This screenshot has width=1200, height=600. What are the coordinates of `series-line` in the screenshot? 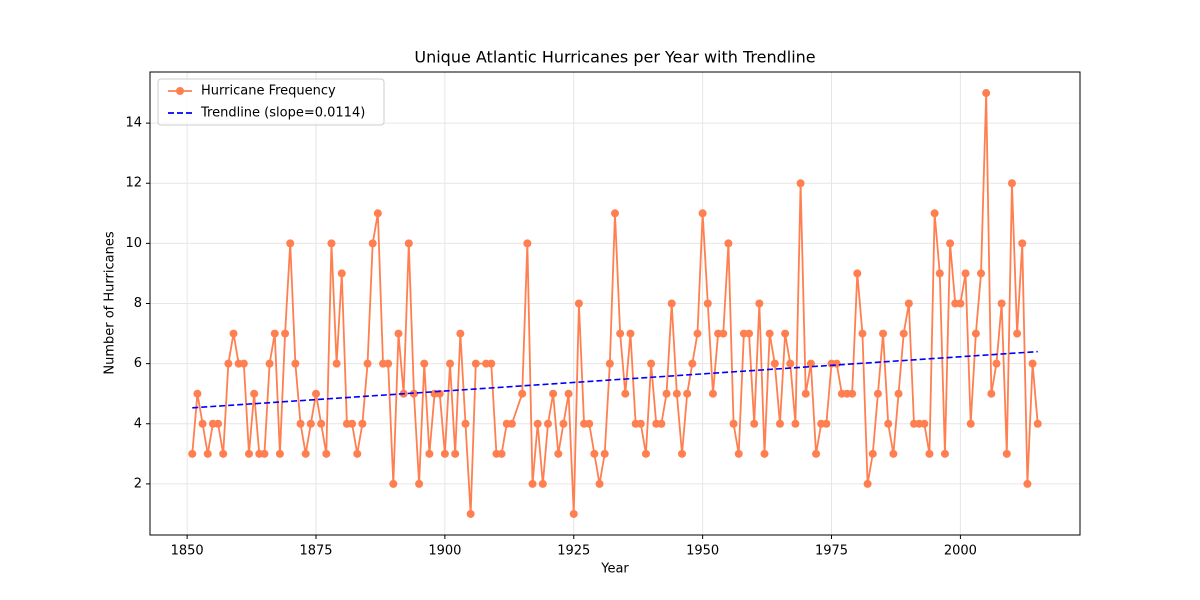 It's located at (615, 379).